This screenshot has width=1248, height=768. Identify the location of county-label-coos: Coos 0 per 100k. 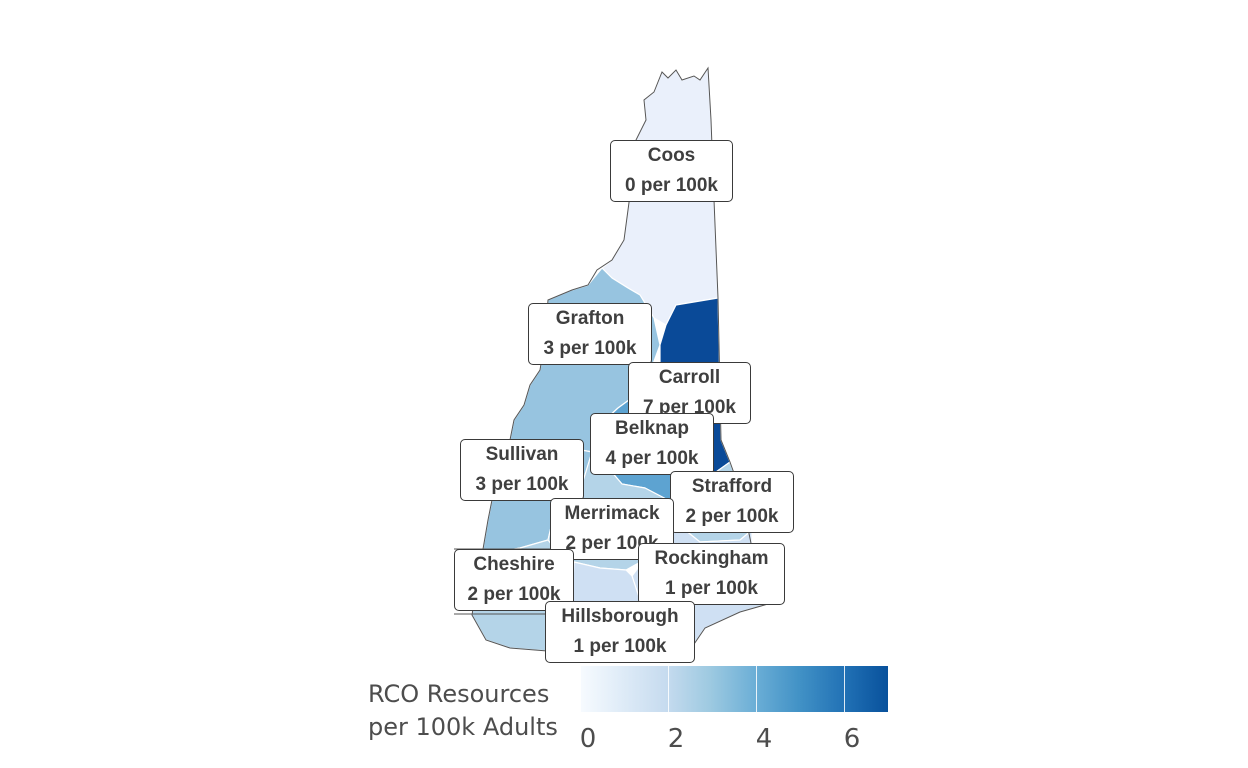
(671, 171).